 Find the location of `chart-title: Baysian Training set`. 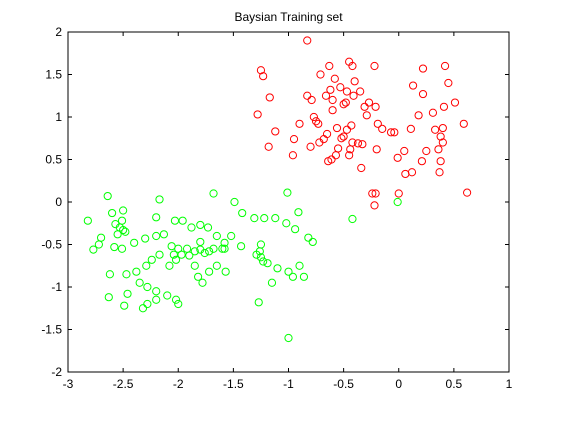

chart-title: Baysian Training set is located at coordinates (288, 17).